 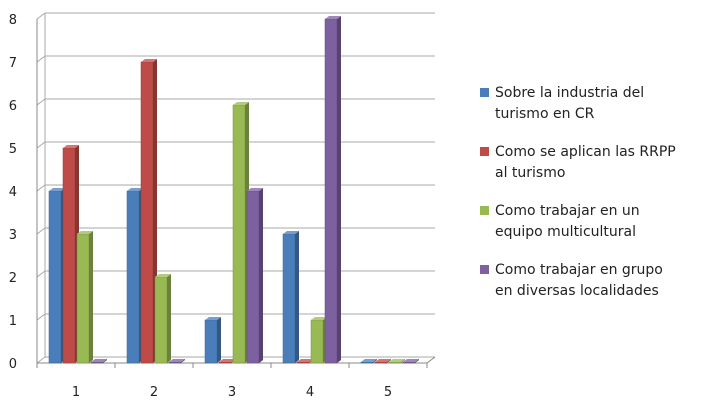 I want to click on x-tick-label: 2, so click(x=154, y=392).